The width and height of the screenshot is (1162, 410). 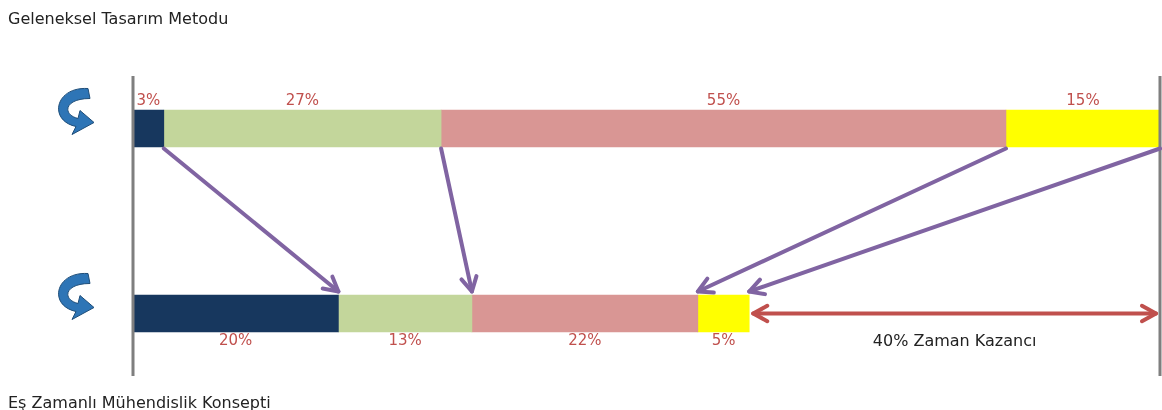 What do you see at coordinates (405, 339) in the screenshot?
I see `data-label: 13%` at bounding box center [405, 339].